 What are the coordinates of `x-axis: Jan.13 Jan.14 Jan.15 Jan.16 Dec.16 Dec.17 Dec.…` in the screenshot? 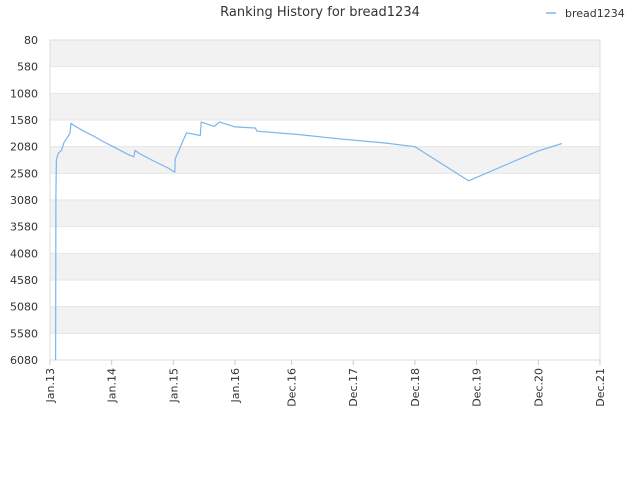 It's located at (325, 383).